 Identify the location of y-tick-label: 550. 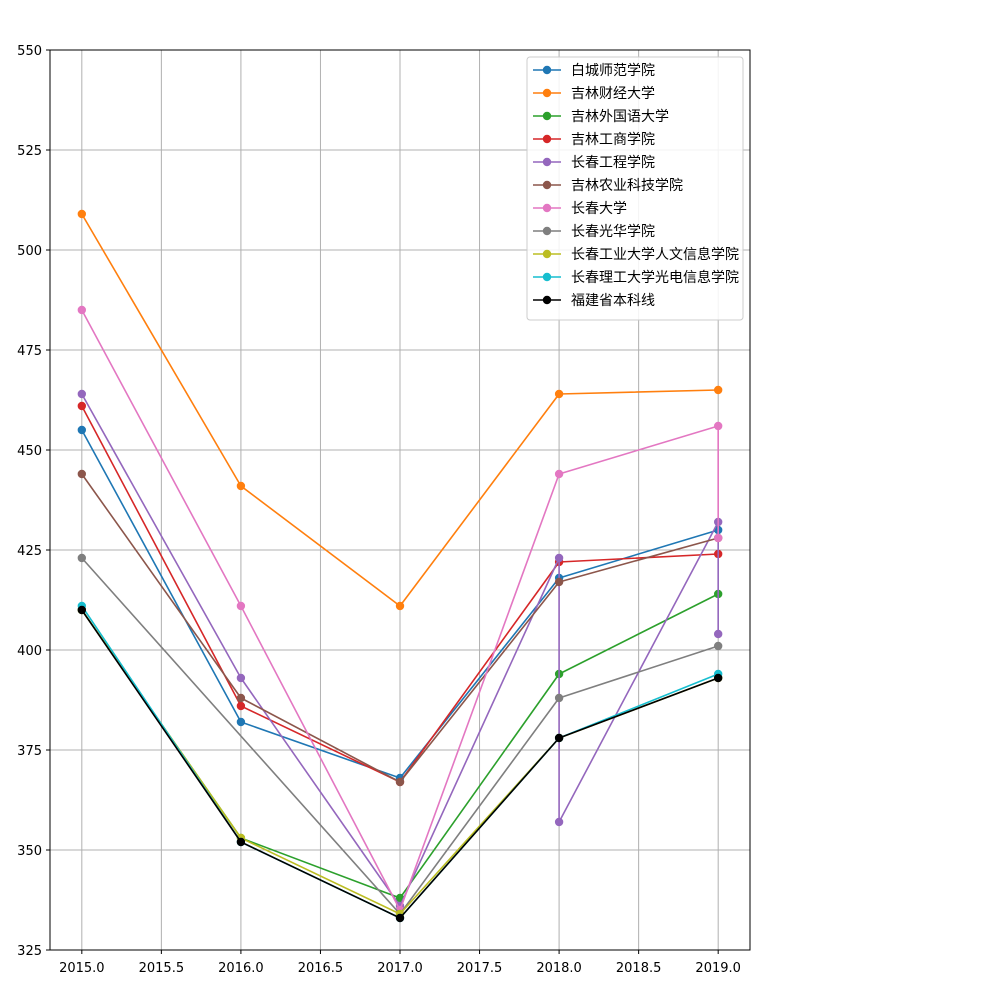
(29, 51).